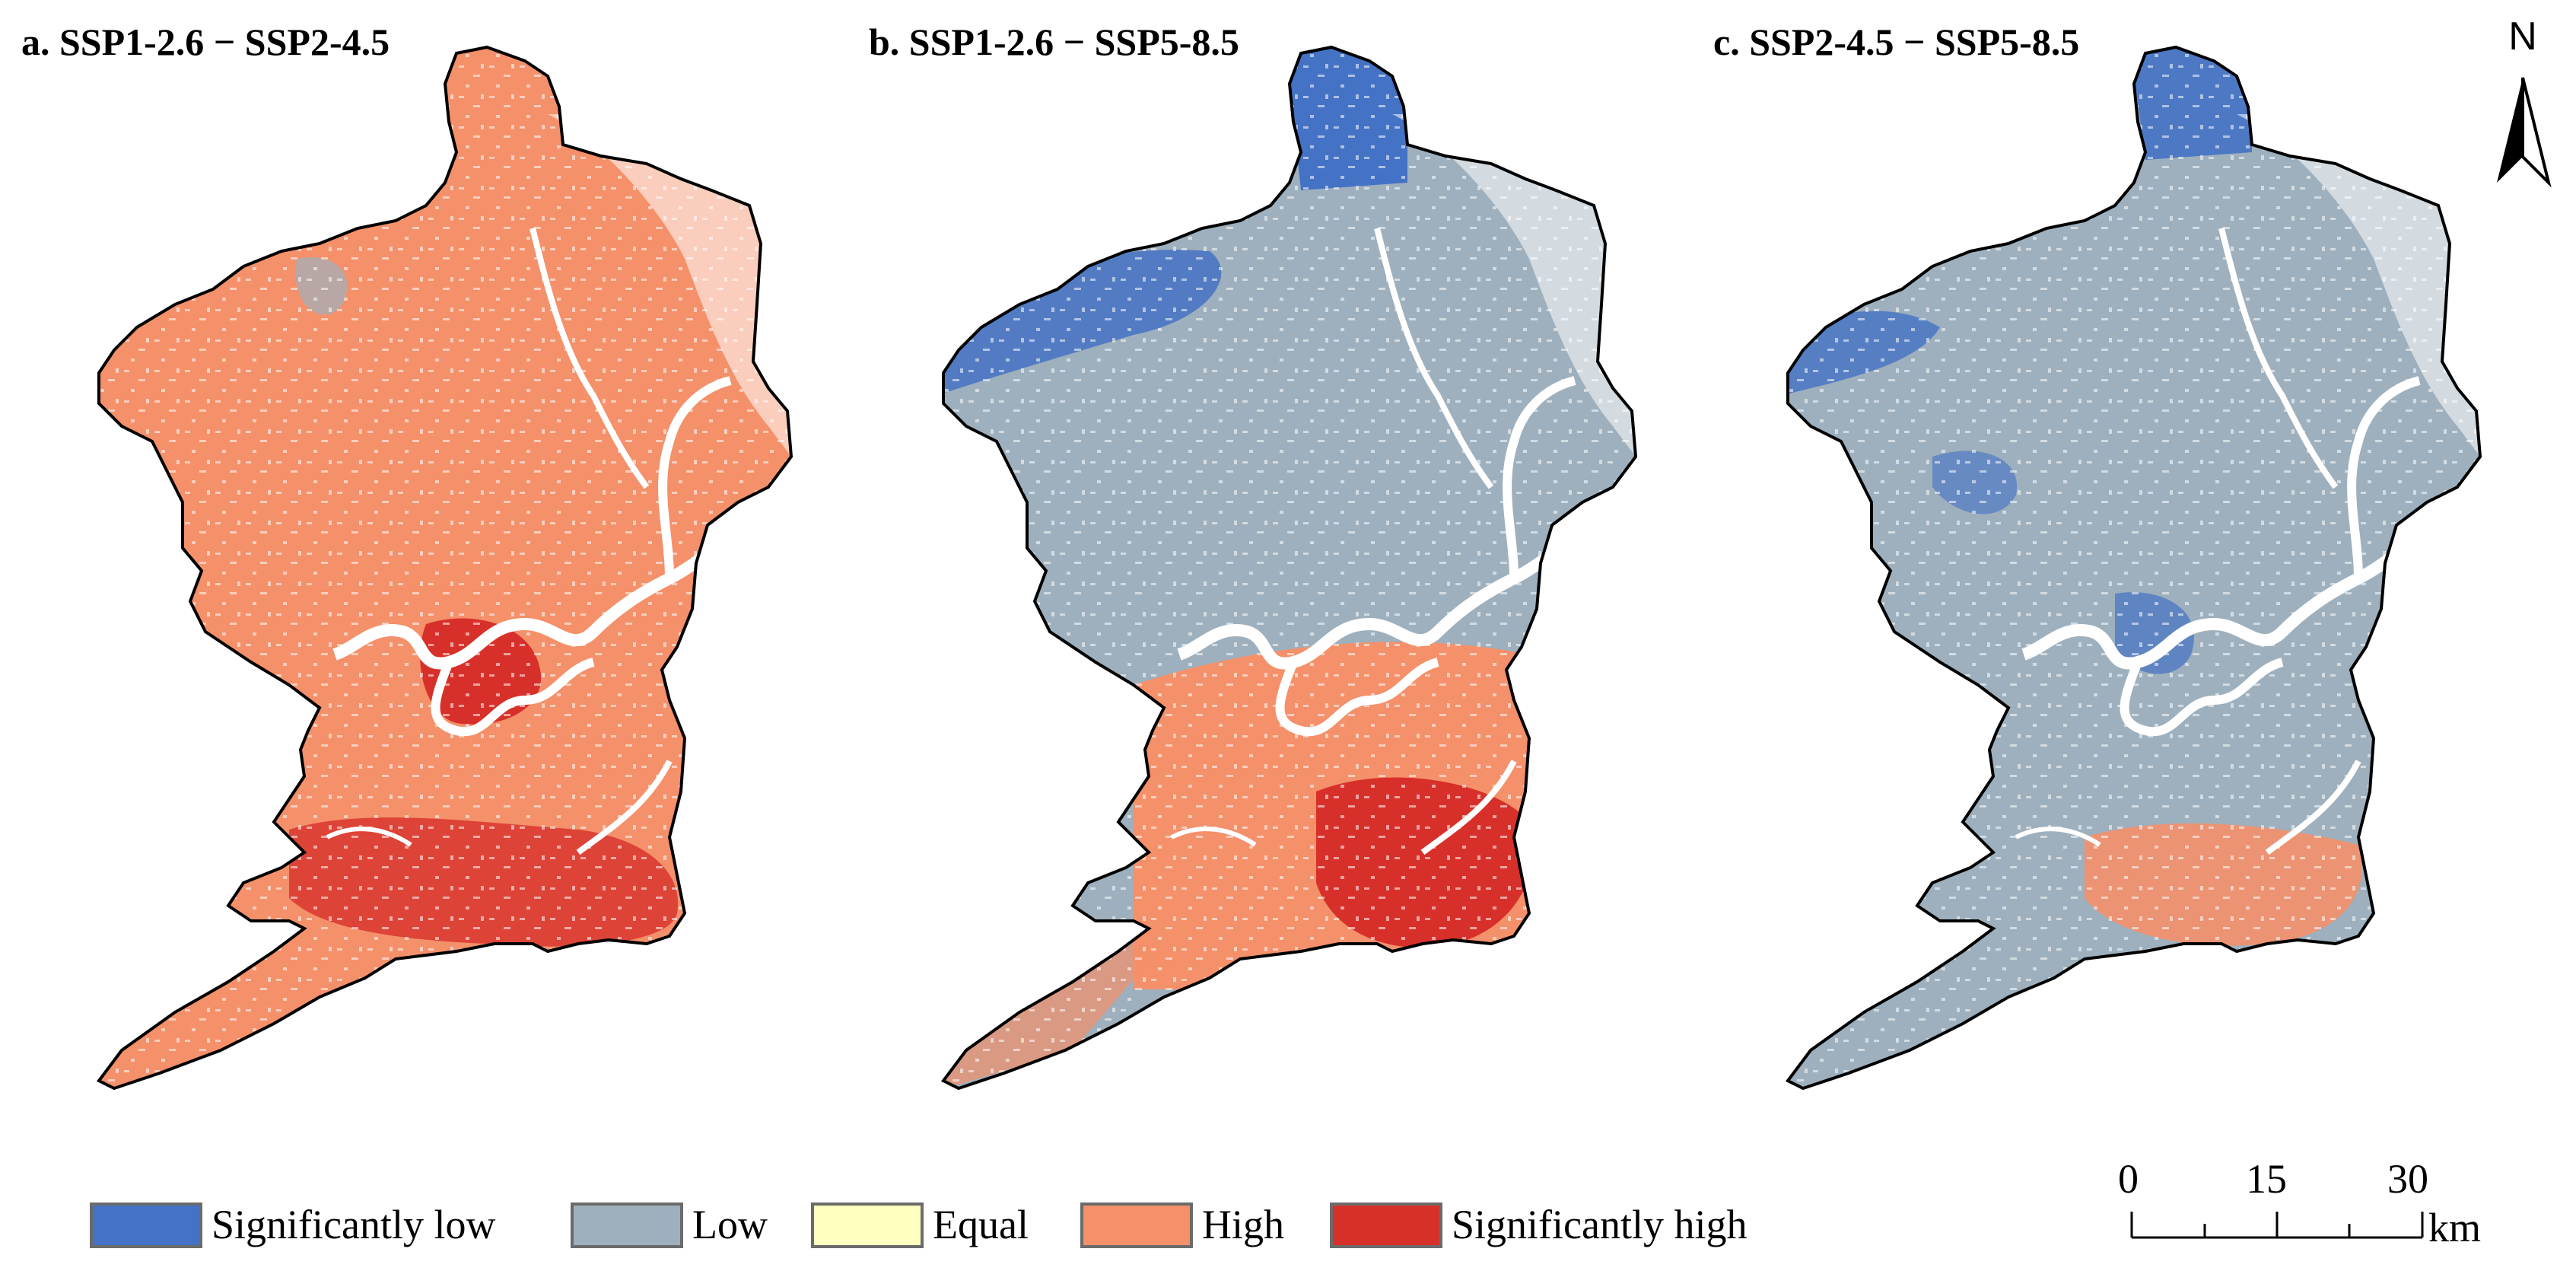 The width and height of the screenshot is (2576, 1271). What do you see at coordinates (2318, 1206) in the screenshot?
I see `scale-bar: 0 15 30 km` at bounding box center [2318, 1206].